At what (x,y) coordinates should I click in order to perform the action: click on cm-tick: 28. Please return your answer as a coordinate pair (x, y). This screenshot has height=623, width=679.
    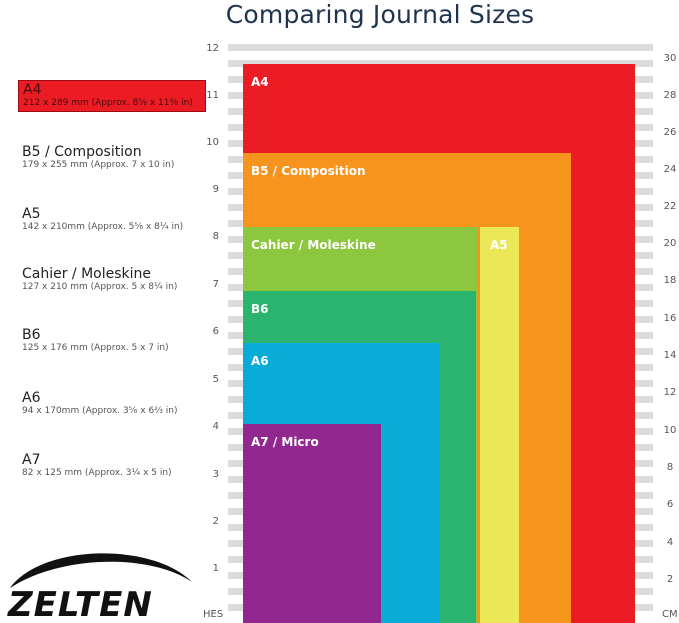
    Looking at the image, I should click on (670, 95).